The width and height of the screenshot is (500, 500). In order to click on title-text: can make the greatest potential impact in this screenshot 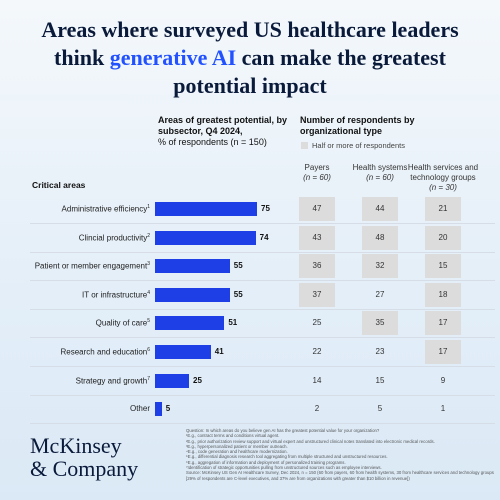, I will do `click(309, 71)`.